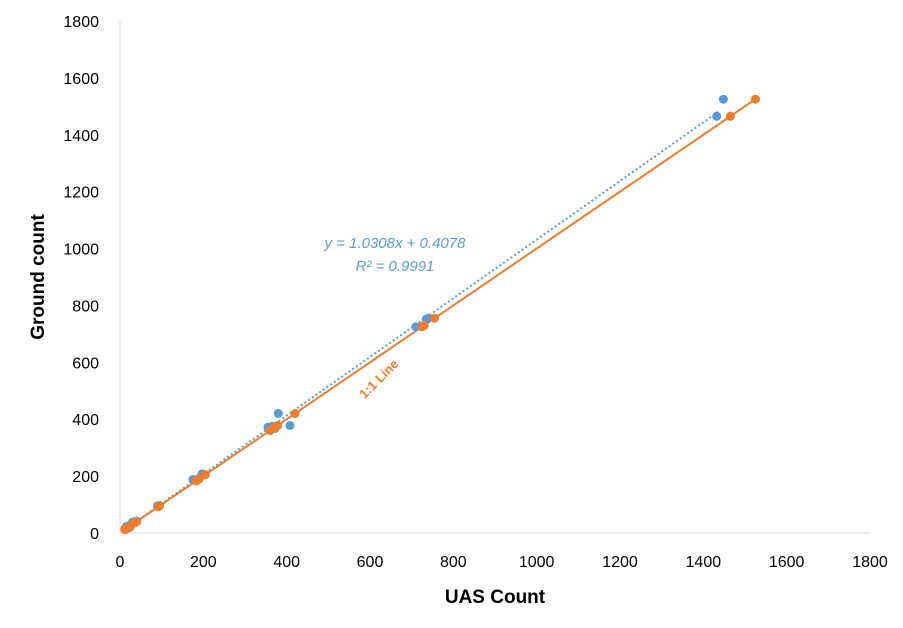  What do you see at coordinates (787, 562) in the screenshot?
I see `x-tick-label: 1600` at bounding box center [787, 562].